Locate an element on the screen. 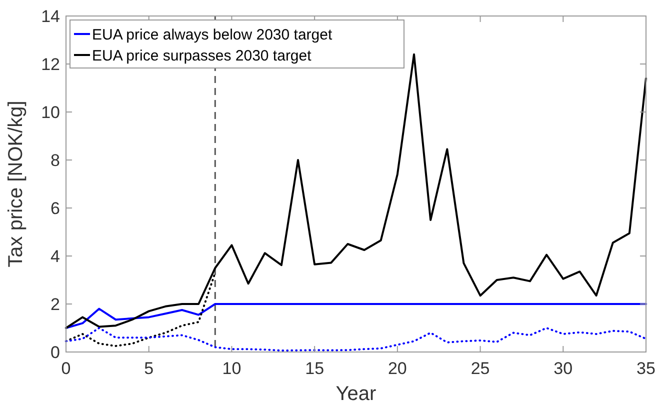  x-tick-label: 35 is located at coordinates (646, 368).